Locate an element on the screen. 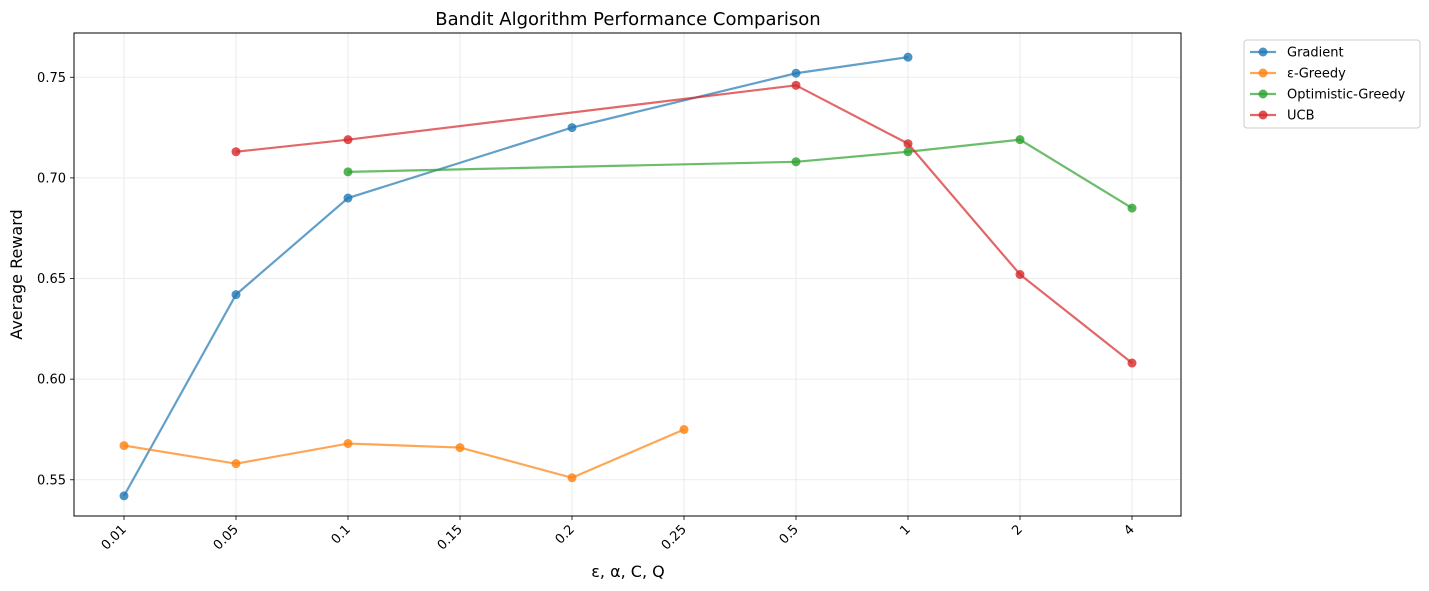  legend: Gradient ε-Greedy Optimistic-Greedy UCB is located at coordinates (1332, 84).